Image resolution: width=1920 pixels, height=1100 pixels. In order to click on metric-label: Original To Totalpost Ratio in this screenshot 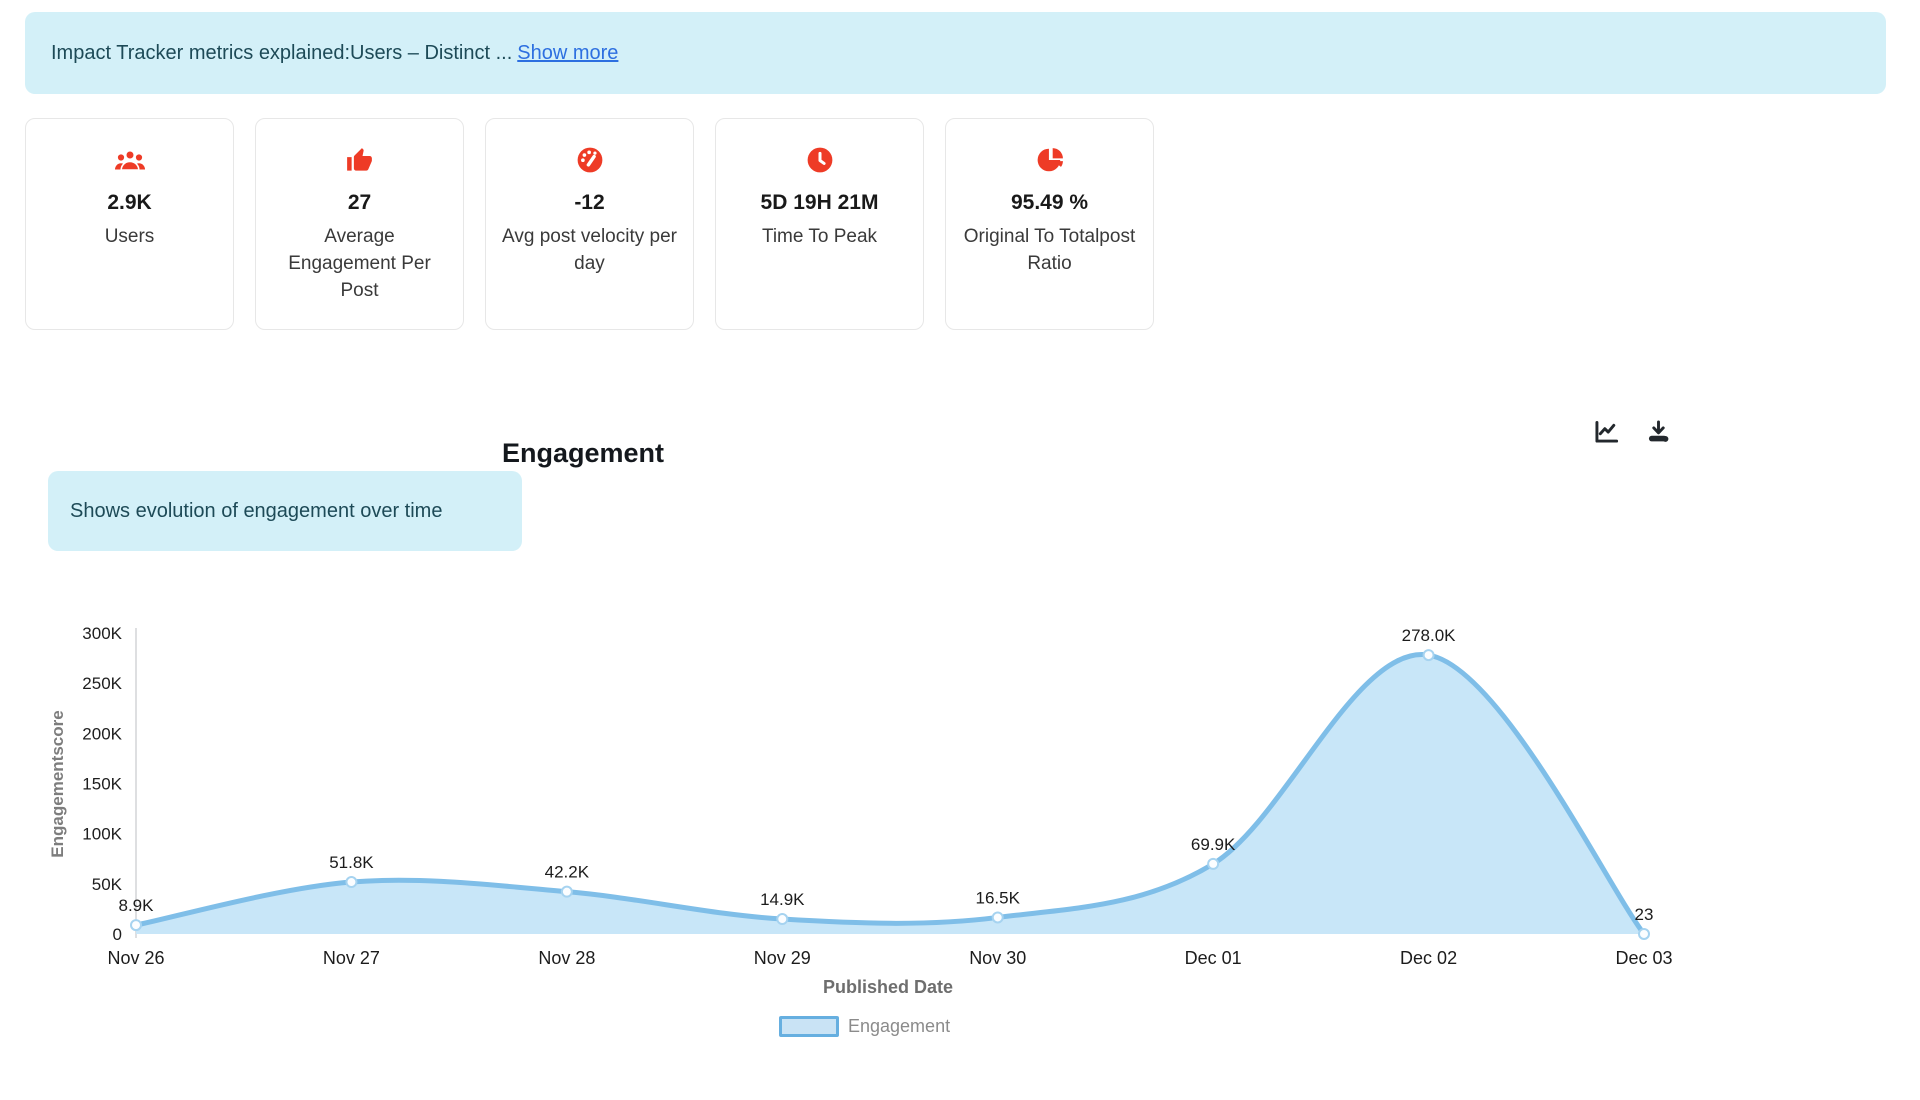, I will do `click(1049, 250)`.